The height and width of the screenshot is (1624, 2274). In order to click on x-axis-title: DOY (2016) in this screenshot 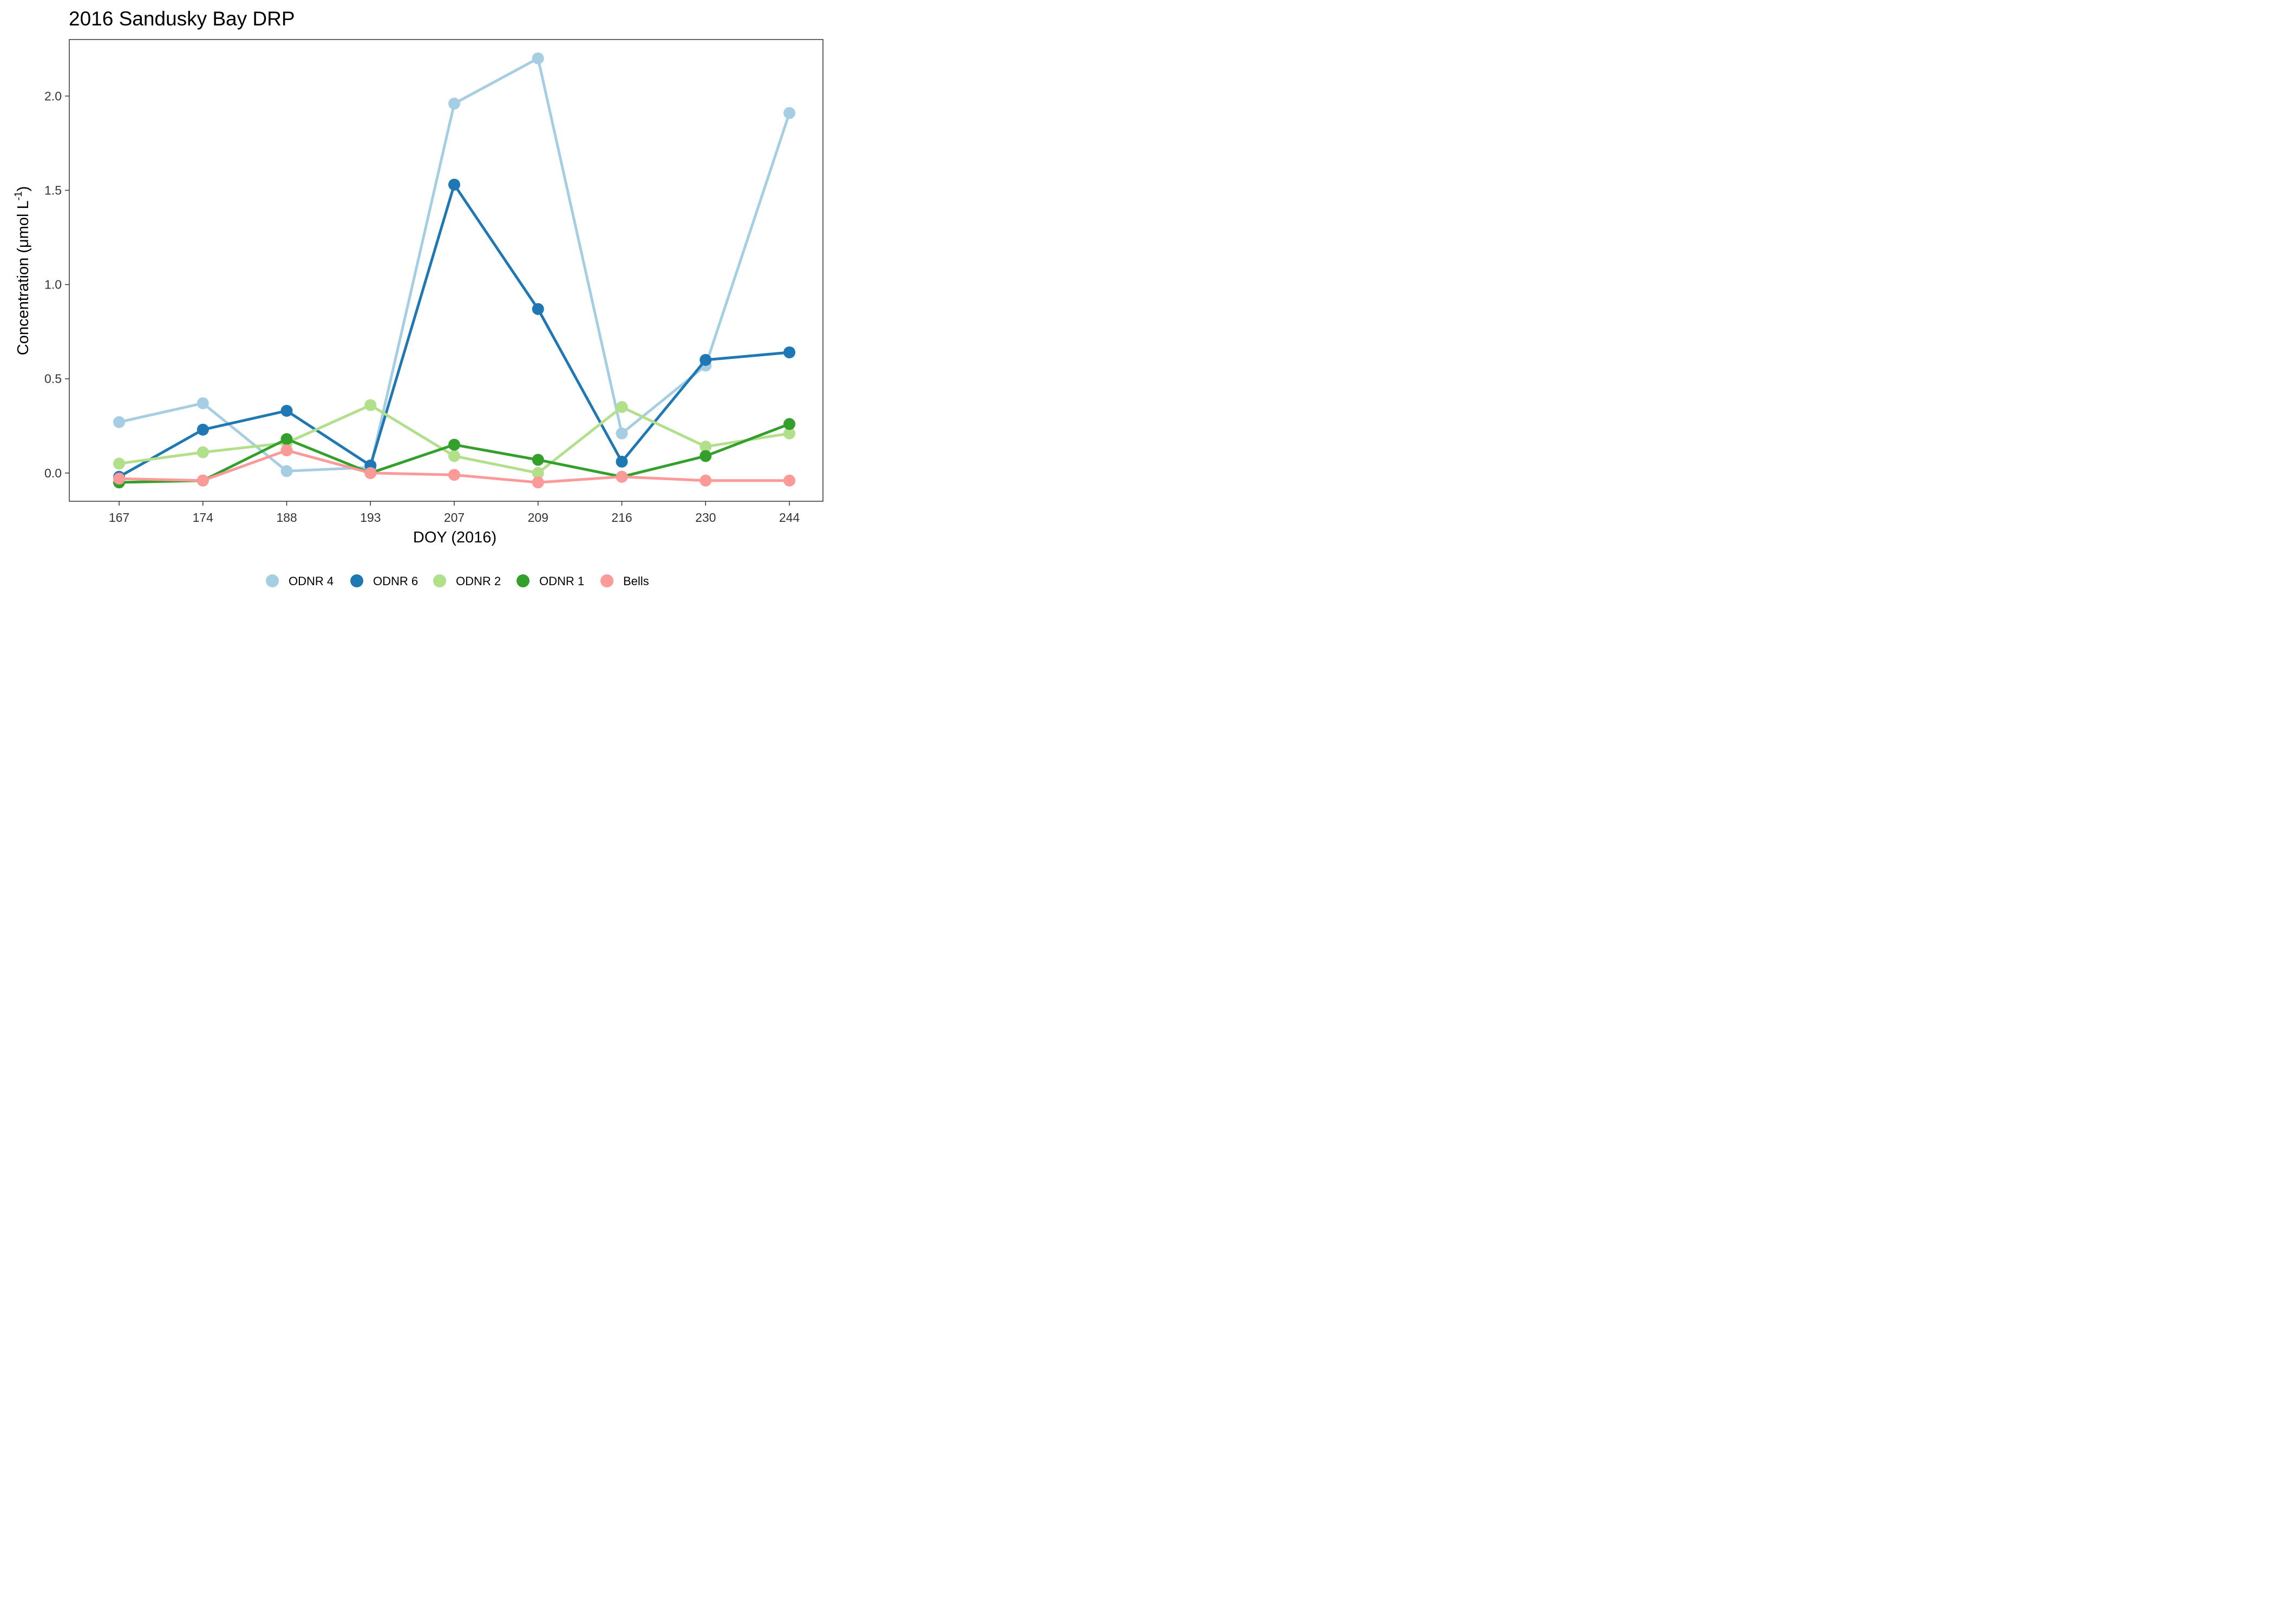, I will do `click(455, 537)`.